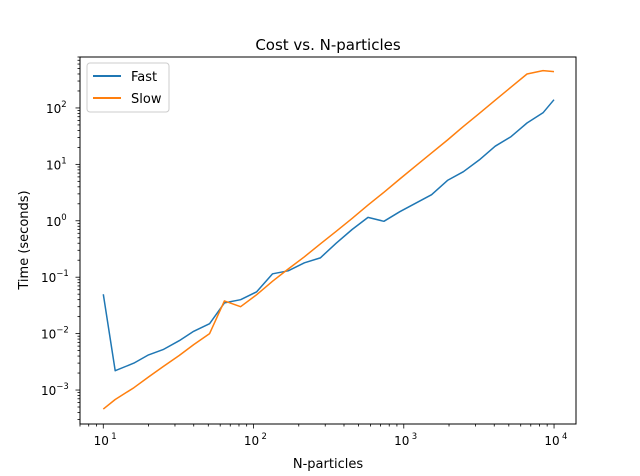 The width and height of the screenshot is (640, 476). What do you see at coordinates (62, 331) in the screenshot?
I see `y-tick-exponent: −2` at bounding box center [62, 331].